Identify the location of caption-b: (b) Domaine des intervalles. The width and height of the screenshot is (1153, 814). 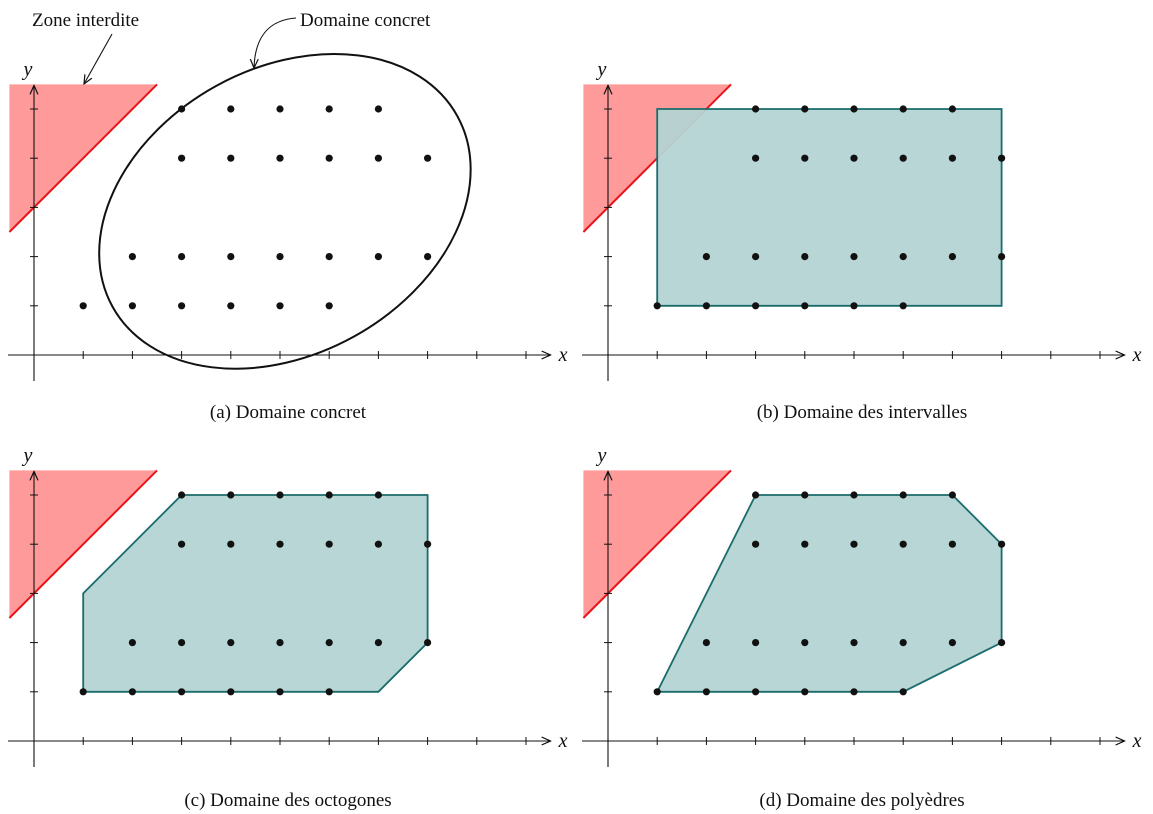
(862, 412).